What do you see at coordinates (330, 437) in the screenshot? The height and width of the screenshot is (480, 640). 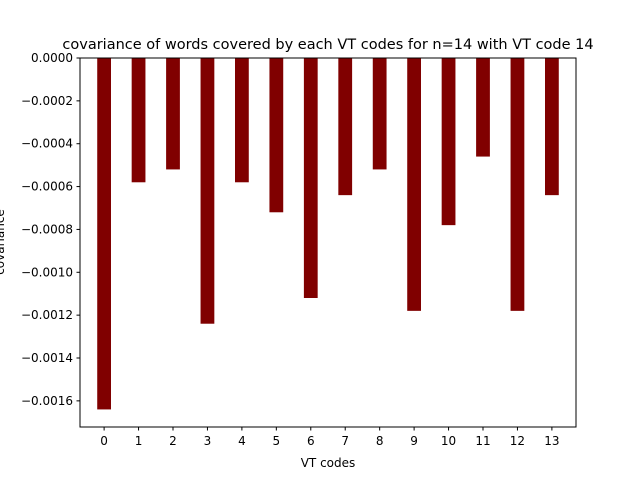 I see `x-axis-ticks: 0 1 2 3 4 5 6 7 8 9 10 11 12 13` at bounding box center [330, 437].